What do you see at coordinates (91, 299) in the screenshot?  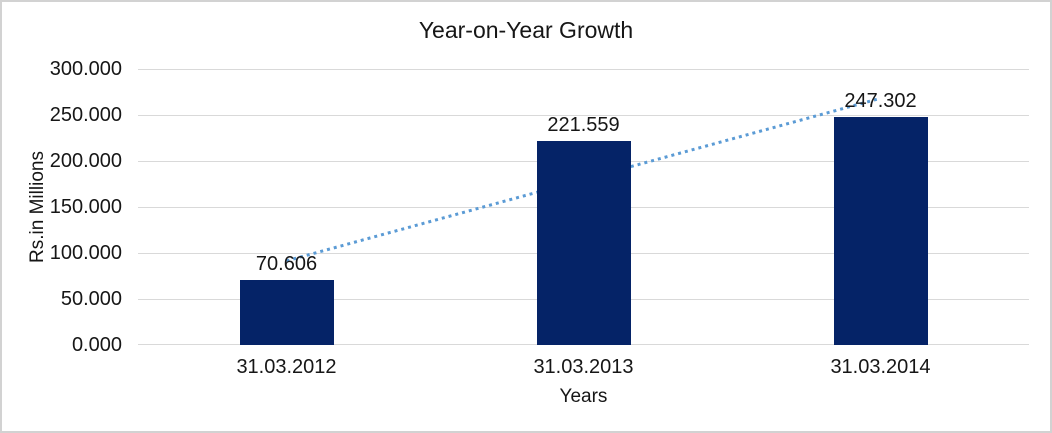 I see `y-tick-label: 50.000` at bounding box center [91, 299].